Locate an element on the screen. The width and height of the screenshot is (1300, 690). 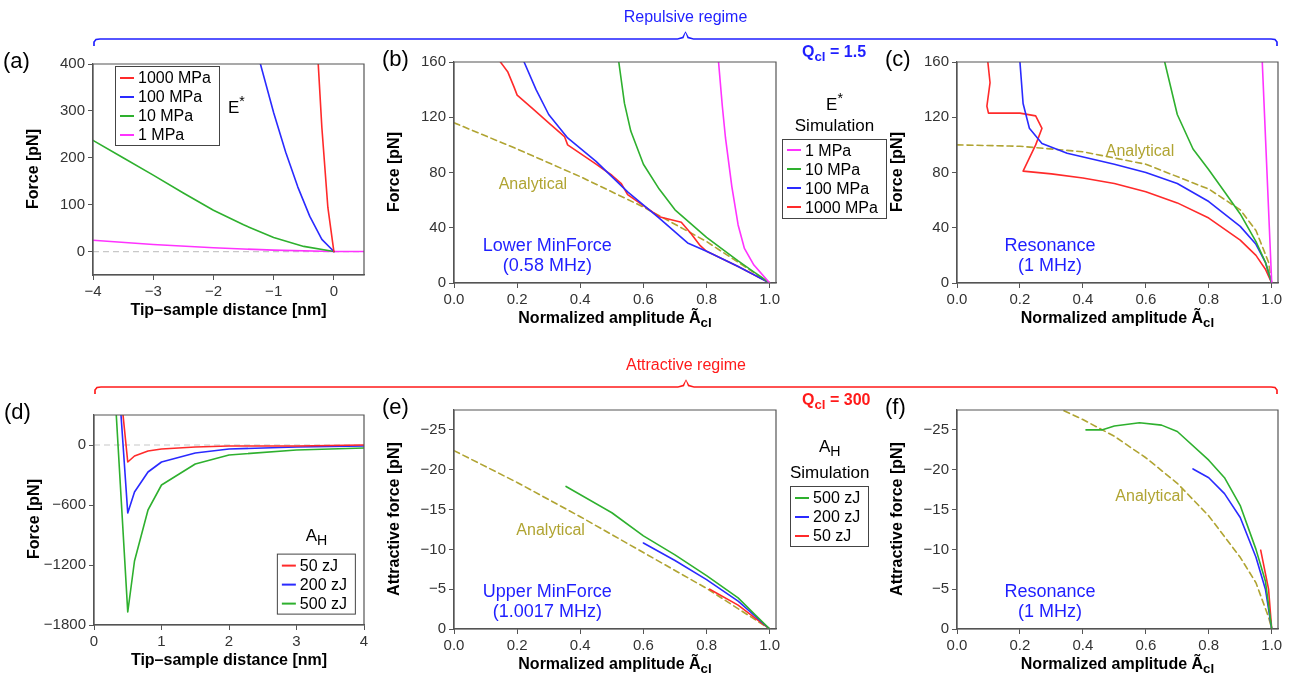
text: Q$_{cl}$ = 300 is located at coordinates (836, 402).